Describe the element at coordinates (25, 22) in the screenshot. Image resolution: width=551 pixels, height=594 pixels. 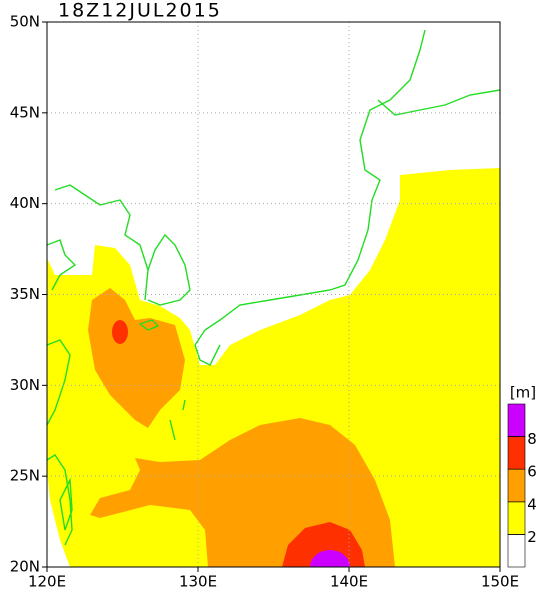
I see `y-tick-label: 50N` at that location.